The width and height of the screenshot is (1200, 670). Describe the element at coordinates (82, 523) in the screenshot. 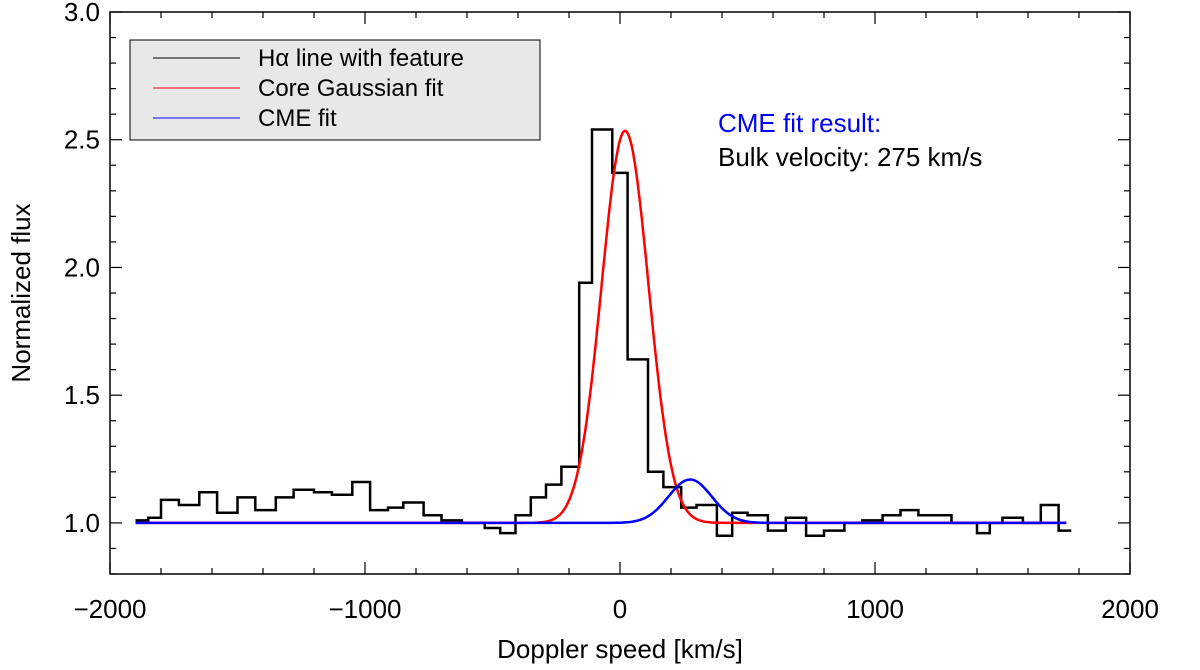

I see `y-tick-label: 1.0` at that location.